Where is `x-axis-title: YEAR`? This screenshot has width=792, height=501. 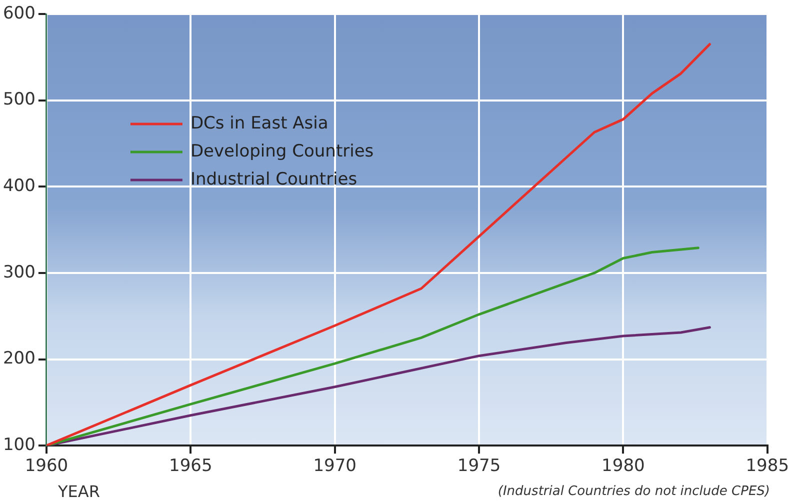
x-axis-title: YEAR is located at coordinates (79, 491).